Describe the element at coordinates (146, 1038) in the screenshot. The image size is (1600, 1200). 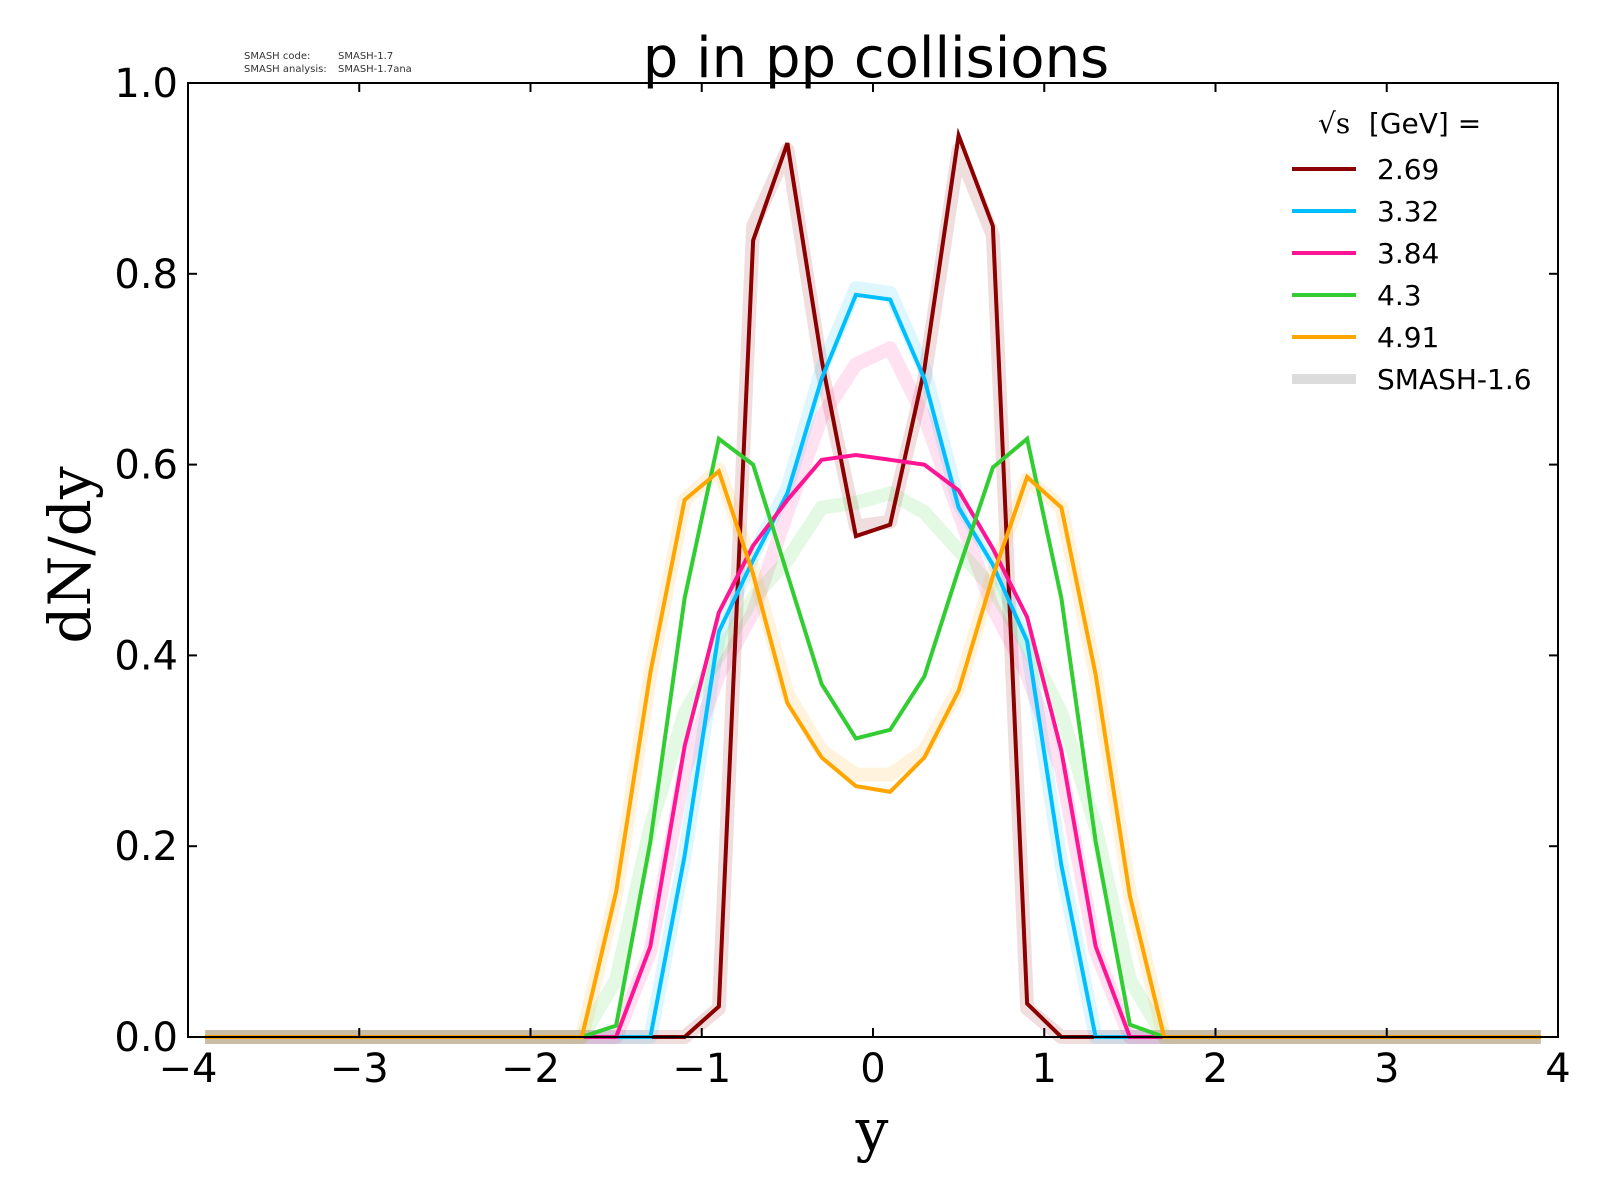
I see `y-tick-label: 0.0` at that location.